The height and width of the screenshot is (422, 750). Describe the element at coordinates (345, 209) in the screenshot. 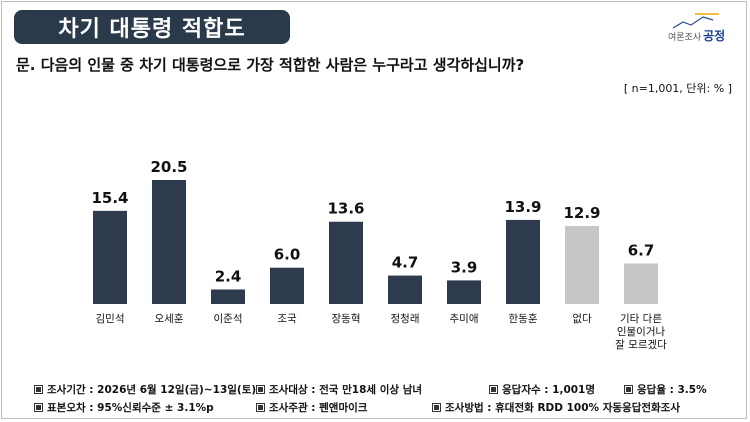

I see `value-label-4: 13.6` at that location.